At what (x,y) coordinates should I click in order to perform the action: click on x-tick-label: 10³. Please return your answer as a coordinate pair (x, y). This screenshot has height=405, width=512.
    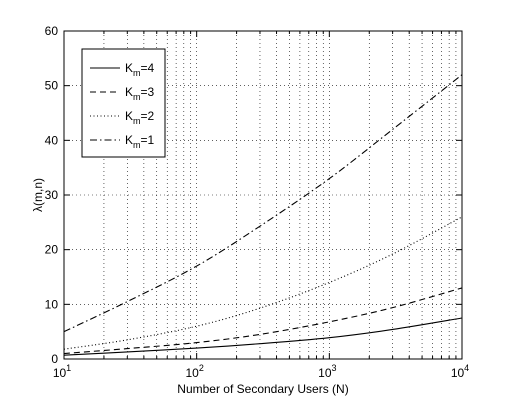
    Looking at the image, I should click on (327, 371).